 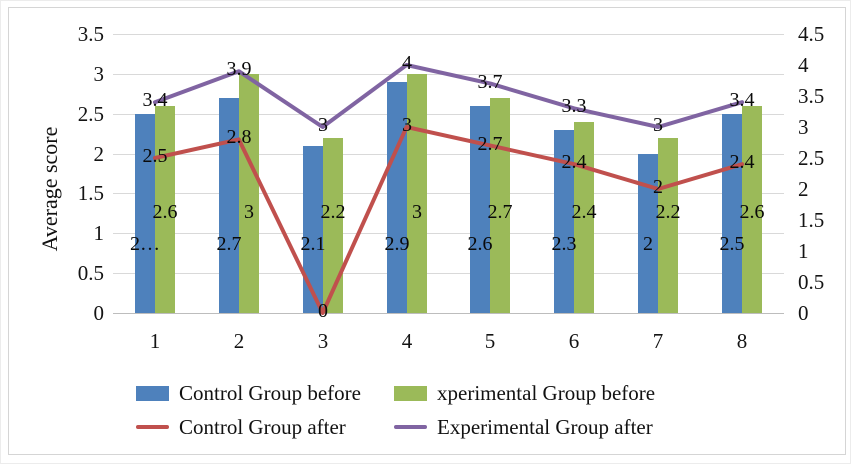 I want to click on legend-item-3: Experimental Group after, so click(x=523, y=427).